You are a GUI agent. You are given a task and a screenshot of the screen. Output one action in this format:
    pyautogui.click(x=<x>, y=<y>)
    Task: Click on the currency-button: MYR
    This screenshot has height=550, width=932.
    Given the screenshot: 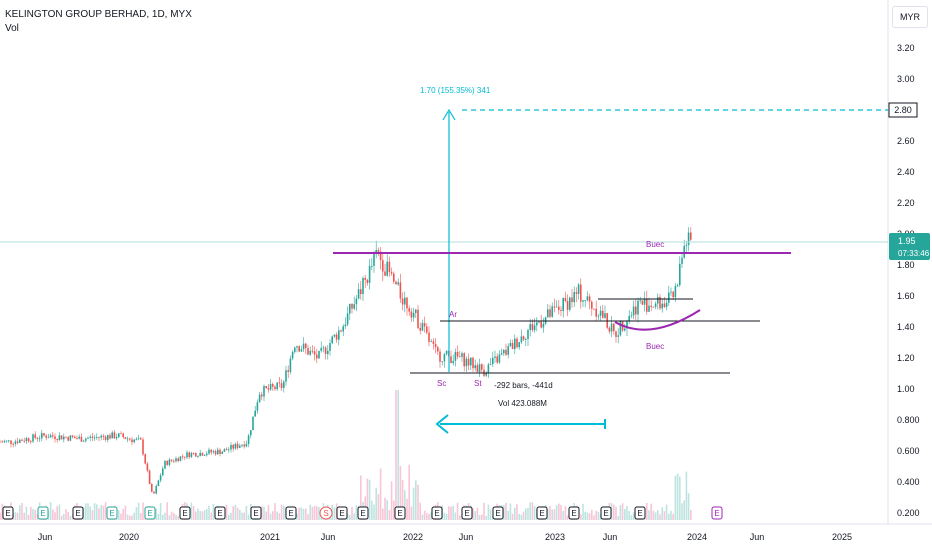 What is the action you would take?
    pyautogui.click(x=910, y=17)
    